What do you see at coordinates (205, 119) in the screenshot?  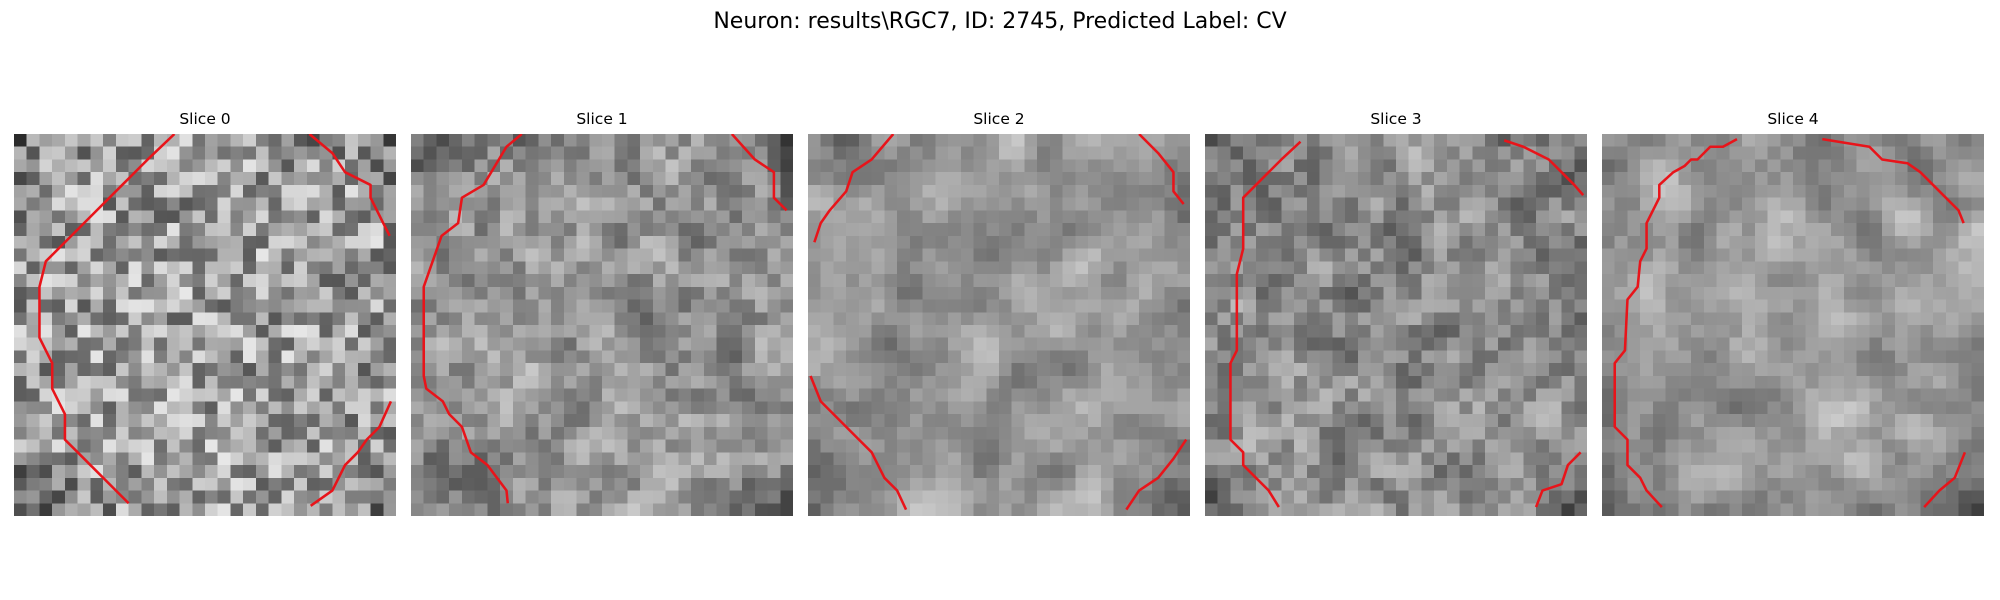 I see `slice-title-0: Slice 0` at bounding box center [205, 119].